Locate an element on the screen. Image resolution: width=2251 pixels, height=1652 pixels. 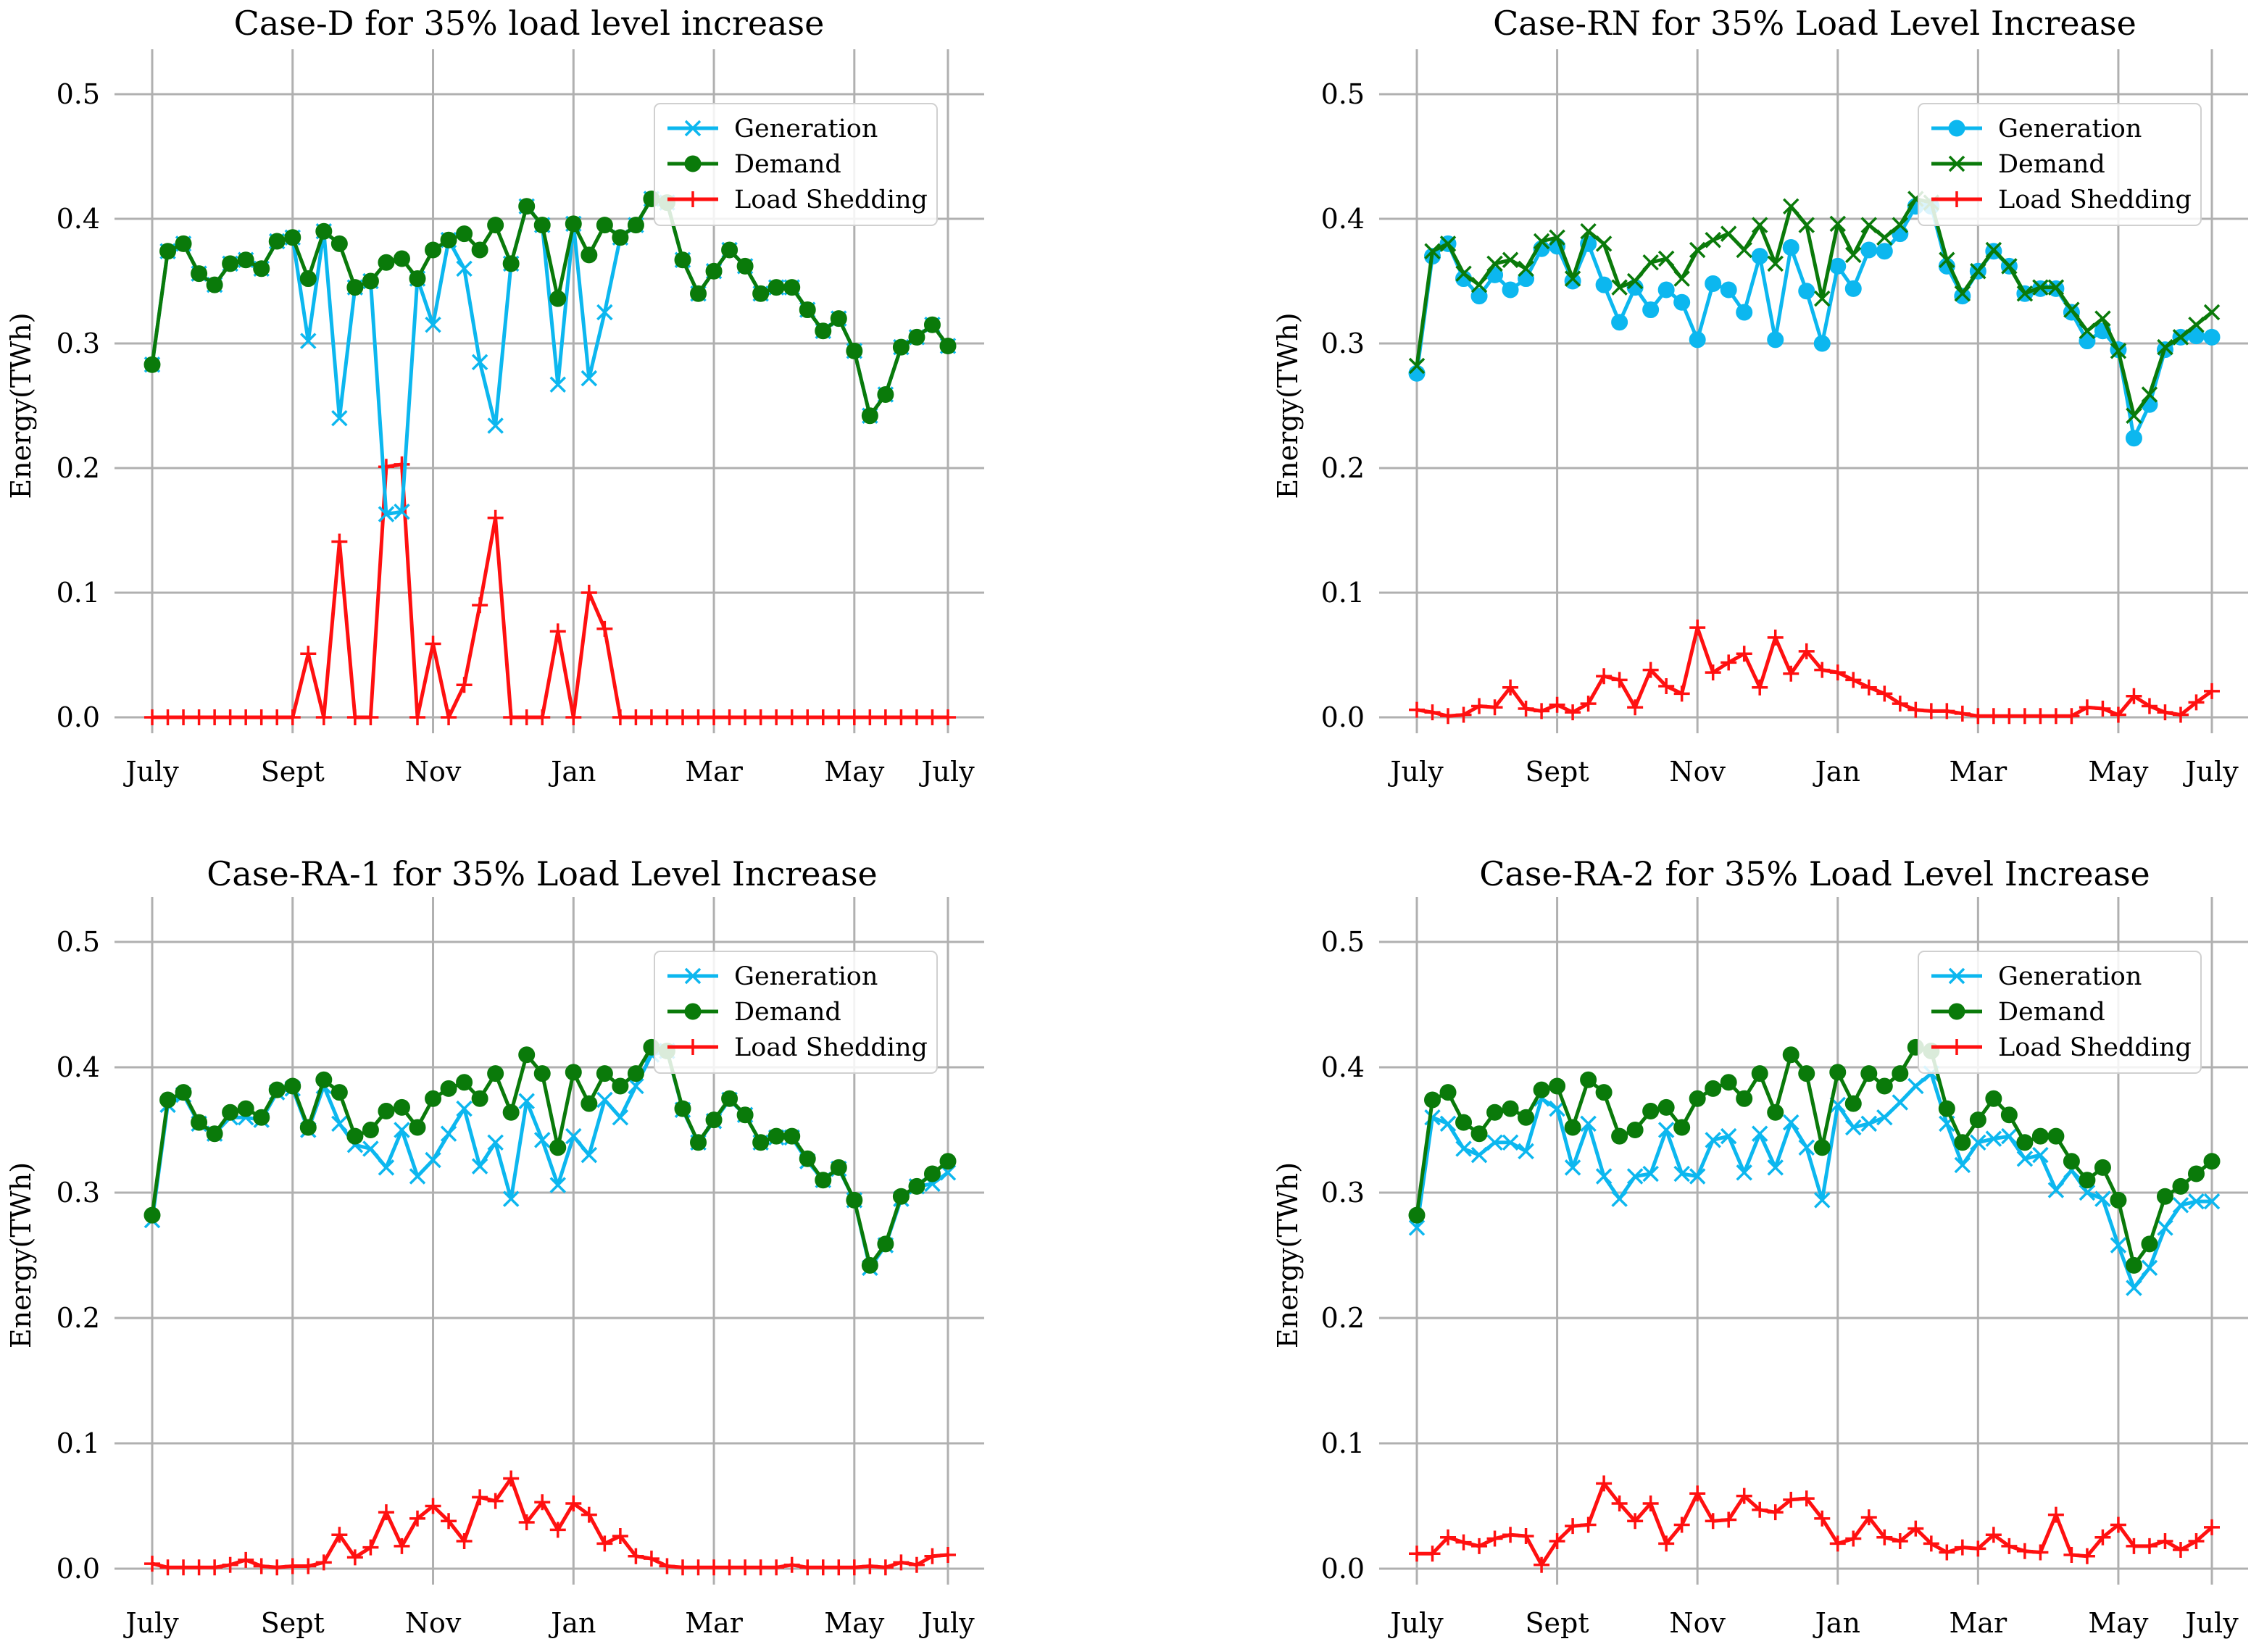
y-tick-label: 0.5 is located at coordinates (1343, 942).